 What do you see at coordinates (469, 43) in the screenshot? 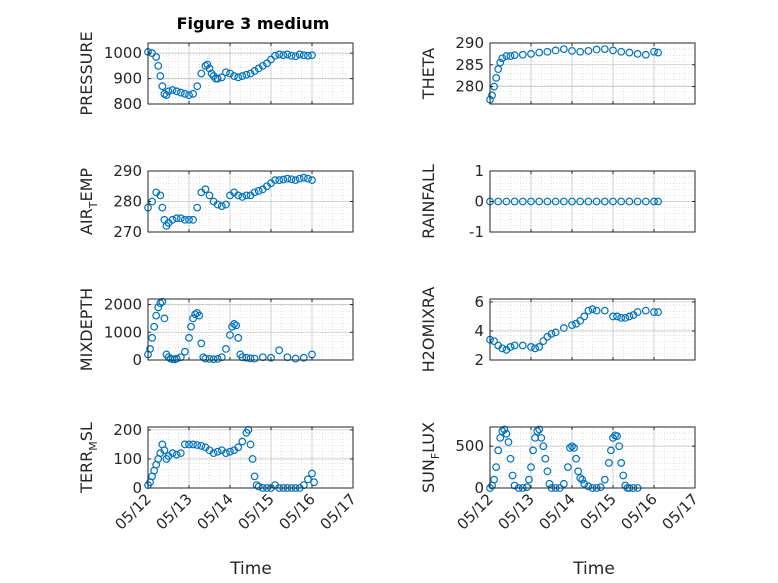
I see `y-tick-label: 290` at bounding box center [469, 43].